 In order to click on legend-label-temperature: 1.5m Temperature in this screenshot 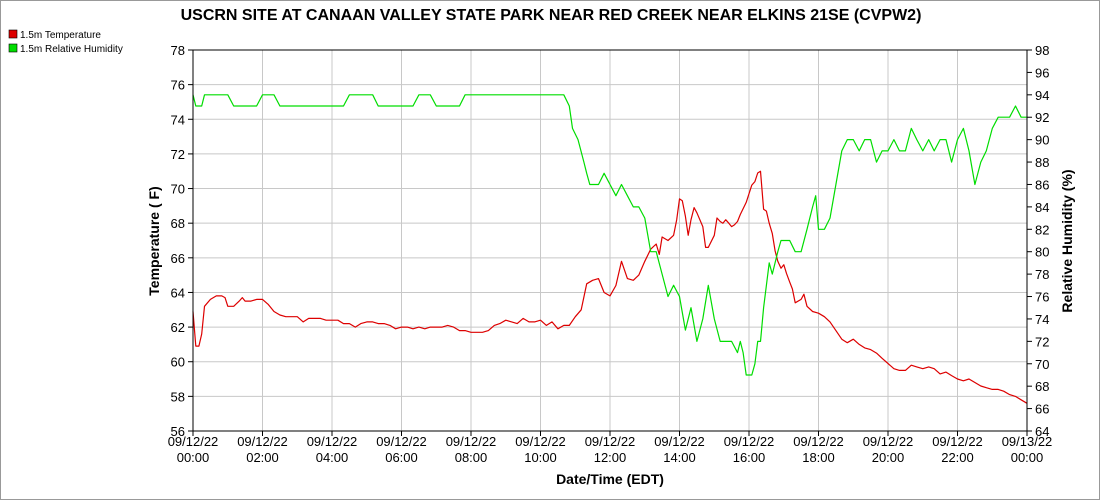, I will do `click(60, 35)`.